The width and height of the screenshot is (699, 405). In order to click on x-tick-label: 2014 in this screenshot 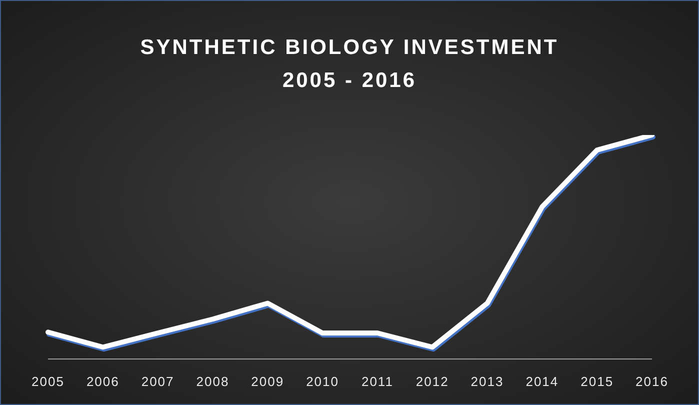, I will do `click(542, 382)`.